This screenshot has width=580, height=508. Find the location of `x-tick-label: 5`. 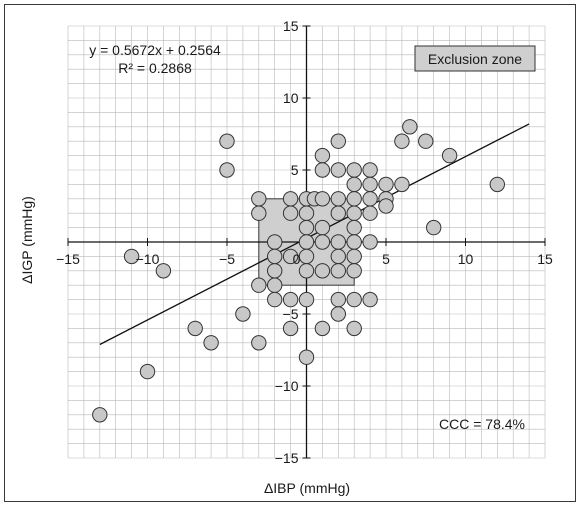

x-tick-label: 5 is located at coordinates (386, 259).